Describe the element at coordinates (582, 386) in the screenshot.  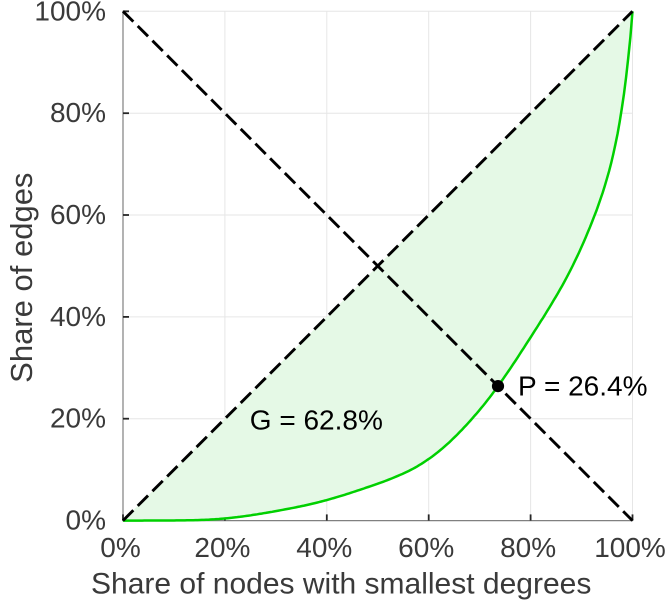
I see `svg-text: P = 26.4%` at that location.